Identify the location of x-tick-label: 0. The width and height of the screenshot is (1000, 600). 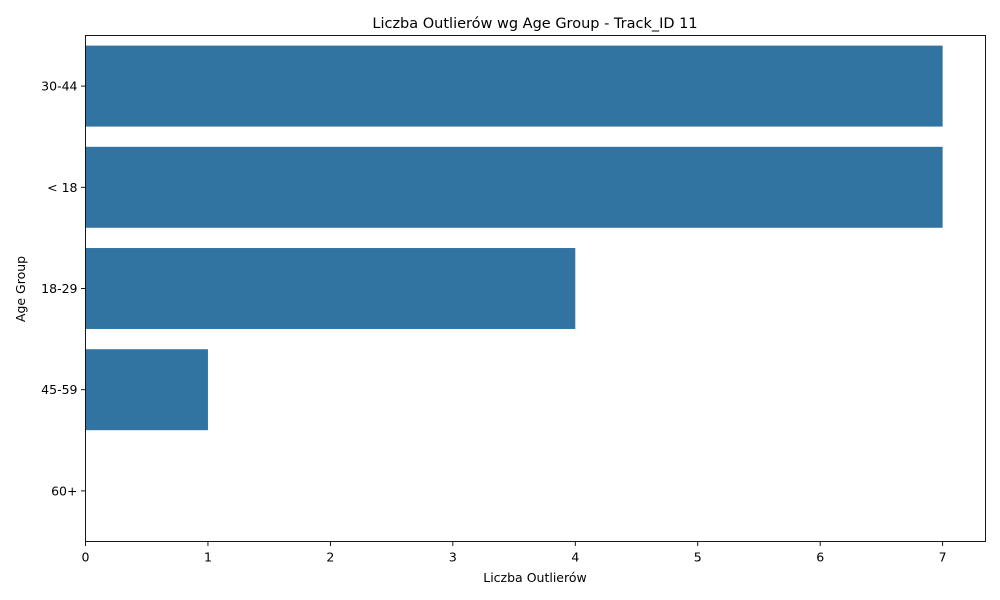
(86, 557).